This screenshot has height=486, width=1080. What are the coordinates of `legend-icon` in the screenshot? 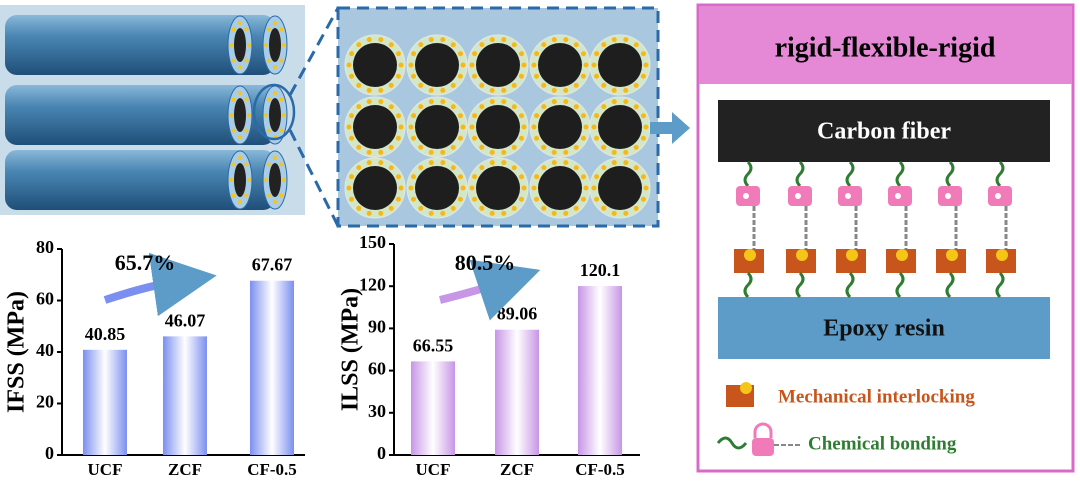 It's located at (763, 430).